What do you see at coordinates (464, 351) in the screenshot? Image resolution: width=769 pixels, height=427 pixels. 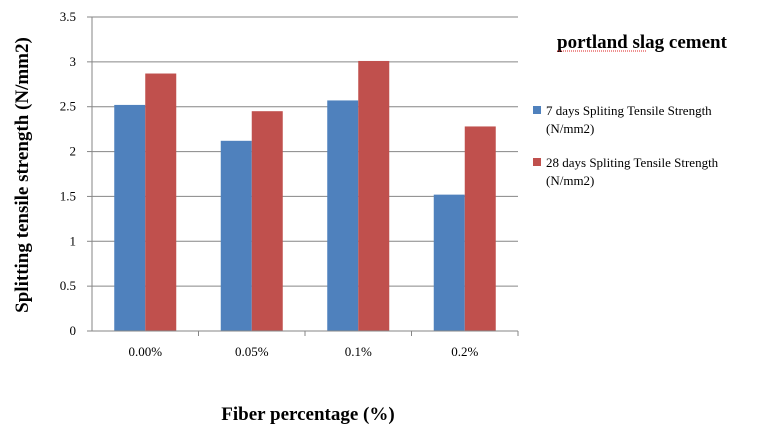 I see `x-tick-label: 0.2%` at bounding box center [464, 351].